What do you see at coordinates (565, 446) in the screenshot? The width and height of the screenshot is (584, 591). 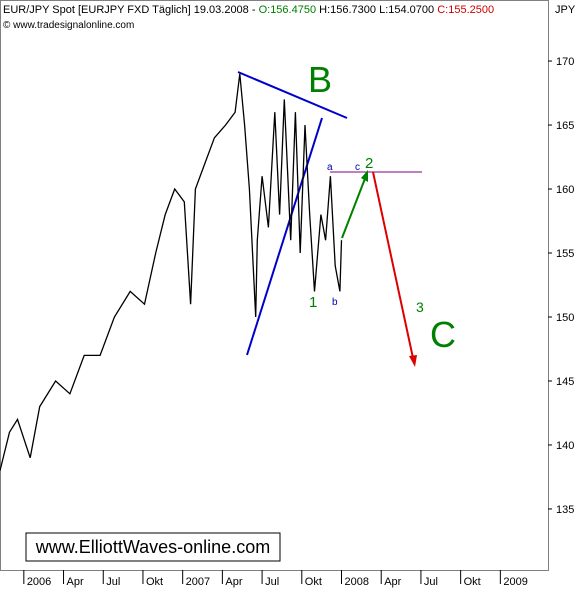 I see `y-tick-label: 140` at bounding box center [565, 446].